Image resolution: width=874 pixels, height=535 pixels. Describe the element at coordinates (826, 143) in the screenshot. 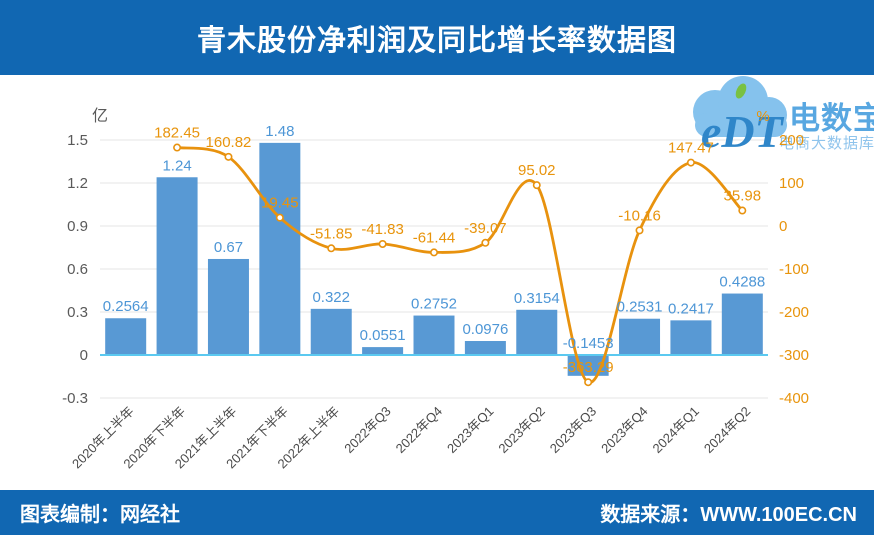

I see `watermark-tagline-text: 电商大数据库` at that location.